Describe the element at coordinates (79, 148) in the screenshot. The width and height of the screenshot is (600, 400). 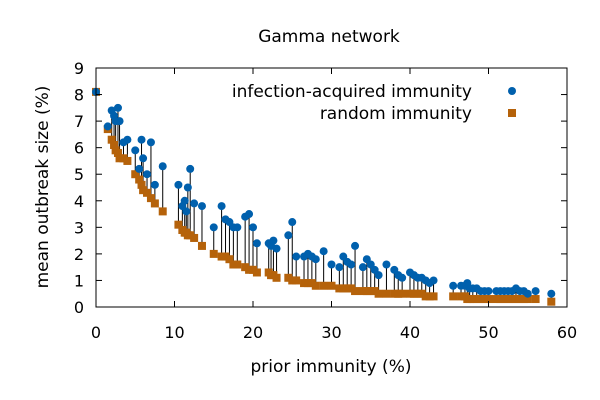
I see `y-tick-label: 6` at that location.